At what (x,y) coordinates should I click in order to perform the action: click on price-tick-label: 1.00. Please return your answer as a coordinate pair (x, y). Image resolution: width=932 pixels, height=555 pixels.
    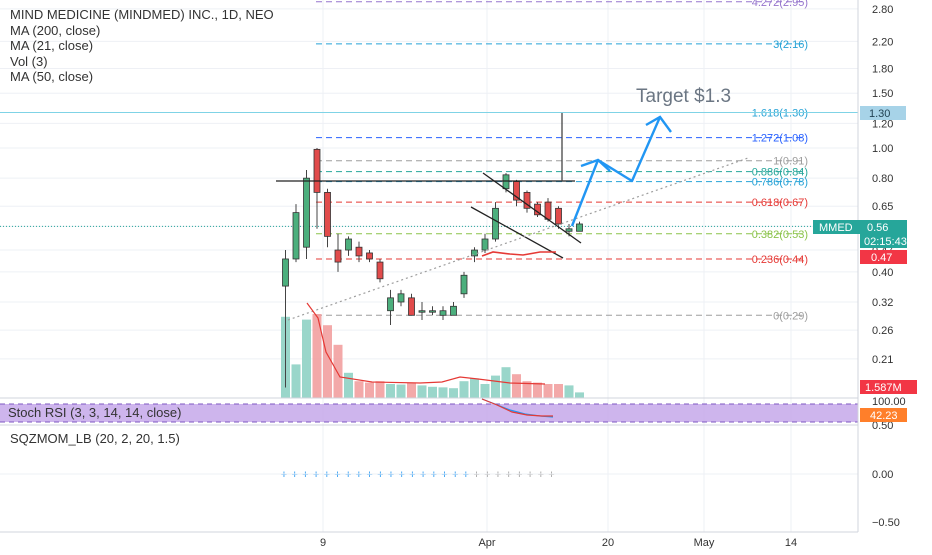
    Looking at the image, I should click on (882, 149).